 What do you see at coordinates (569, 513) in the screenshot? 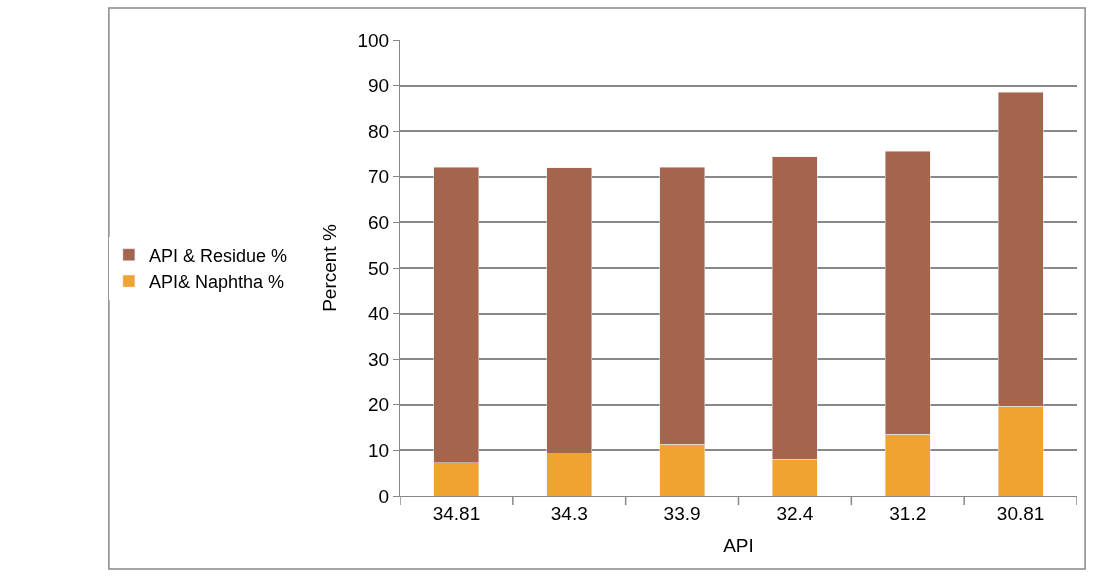
I see `x-tick-label: 34.3` at bounding box center [569, 513].